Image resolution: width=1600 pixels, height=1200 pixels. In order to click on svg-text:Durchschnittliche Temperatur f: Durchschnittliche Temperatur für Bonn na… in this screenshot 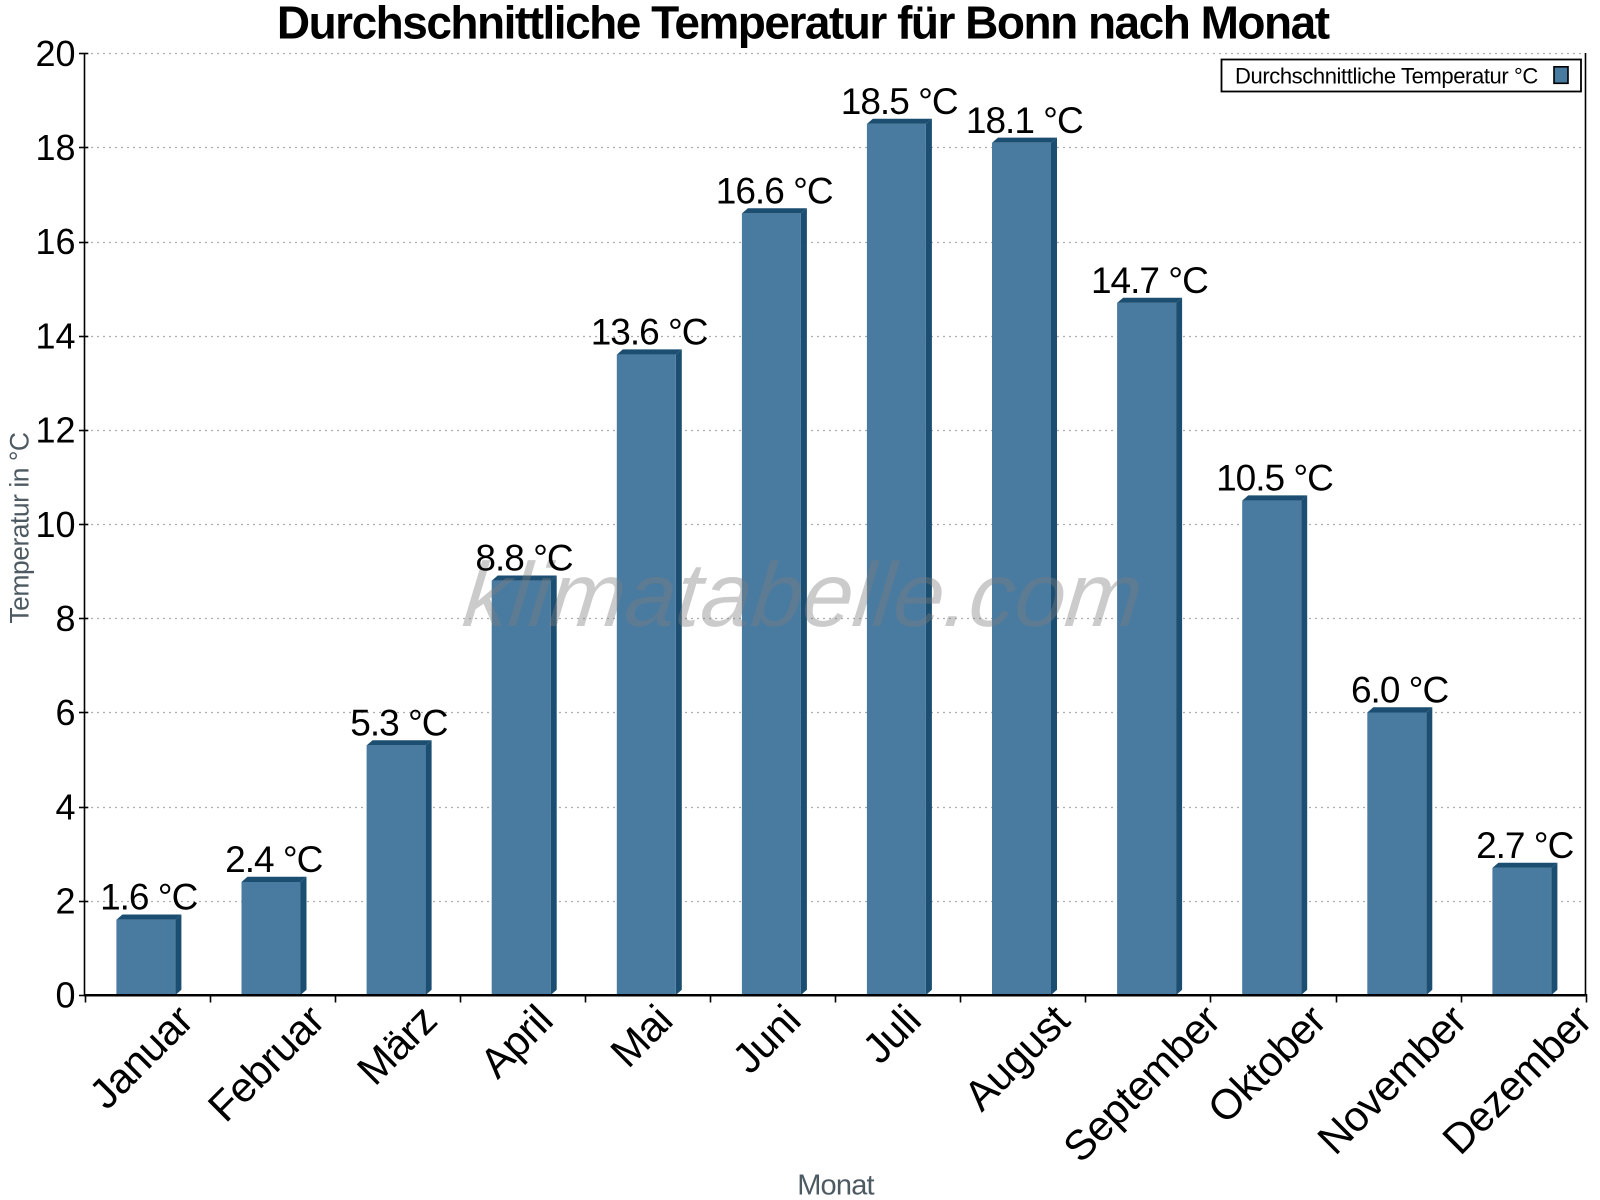, I will do `click(803, 24)`.